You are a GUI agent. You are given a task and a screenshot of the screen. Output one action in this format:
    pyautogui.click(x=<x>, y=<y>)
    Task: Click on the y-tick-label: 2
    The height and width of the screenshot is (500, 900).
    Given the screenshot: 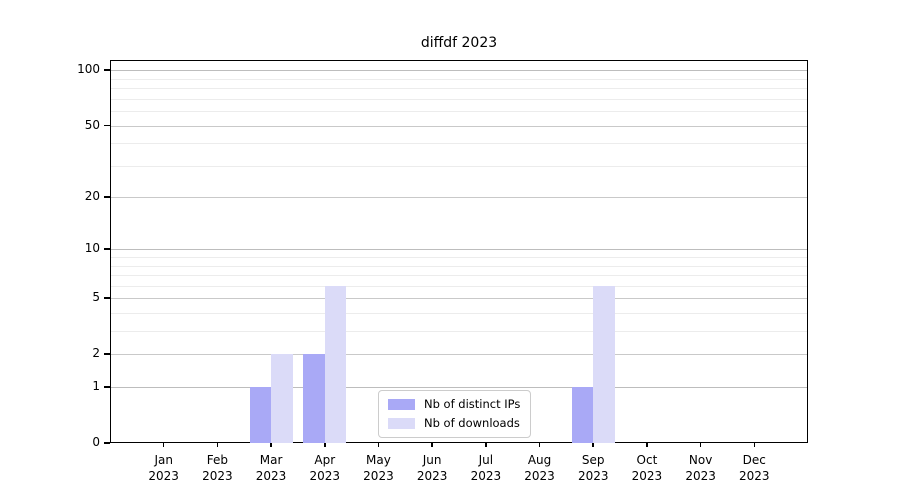 What is the action you would take?
    pyautogui.click(x=96, y=353)
    